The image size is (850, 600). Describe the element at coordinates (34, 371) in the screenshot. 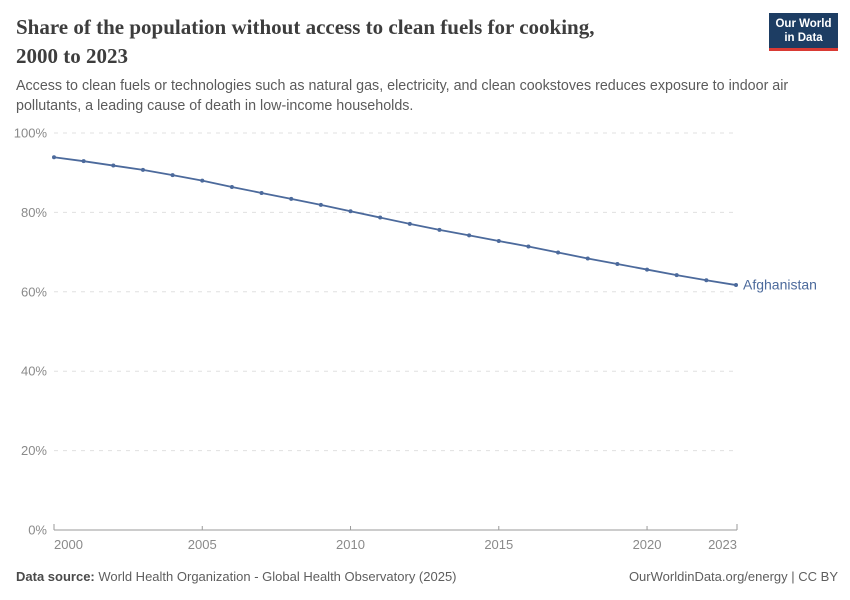

I see `y-axis-tick-label: 40%` at that location.